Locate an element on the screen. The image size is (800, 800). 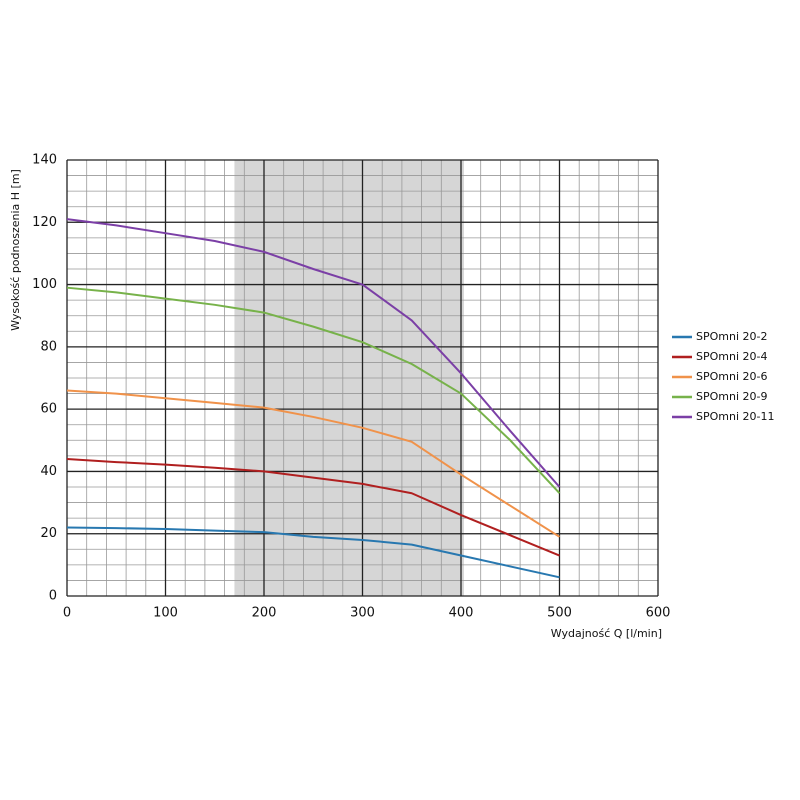
x-tick-label: 0 is located at coordinates (67, 613).